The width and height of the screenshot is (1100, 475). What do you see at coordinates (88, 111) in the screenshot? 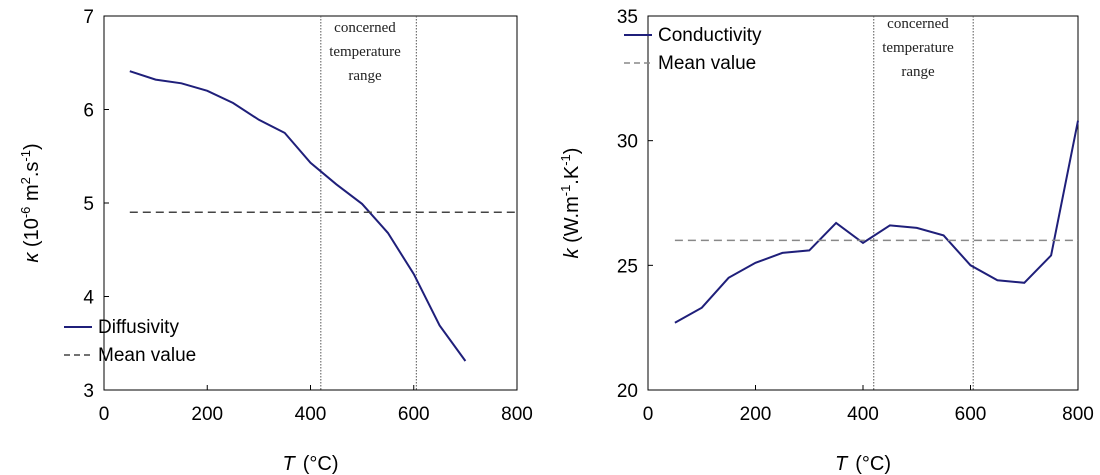
I see `y-tick-label: 6` at bounding box center [88, 111].